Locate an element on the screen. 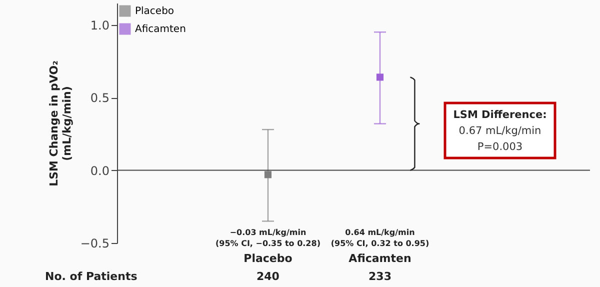 The image size is (600, 287). y-tick-label: −0.5 is located at coordinates (95, 243).